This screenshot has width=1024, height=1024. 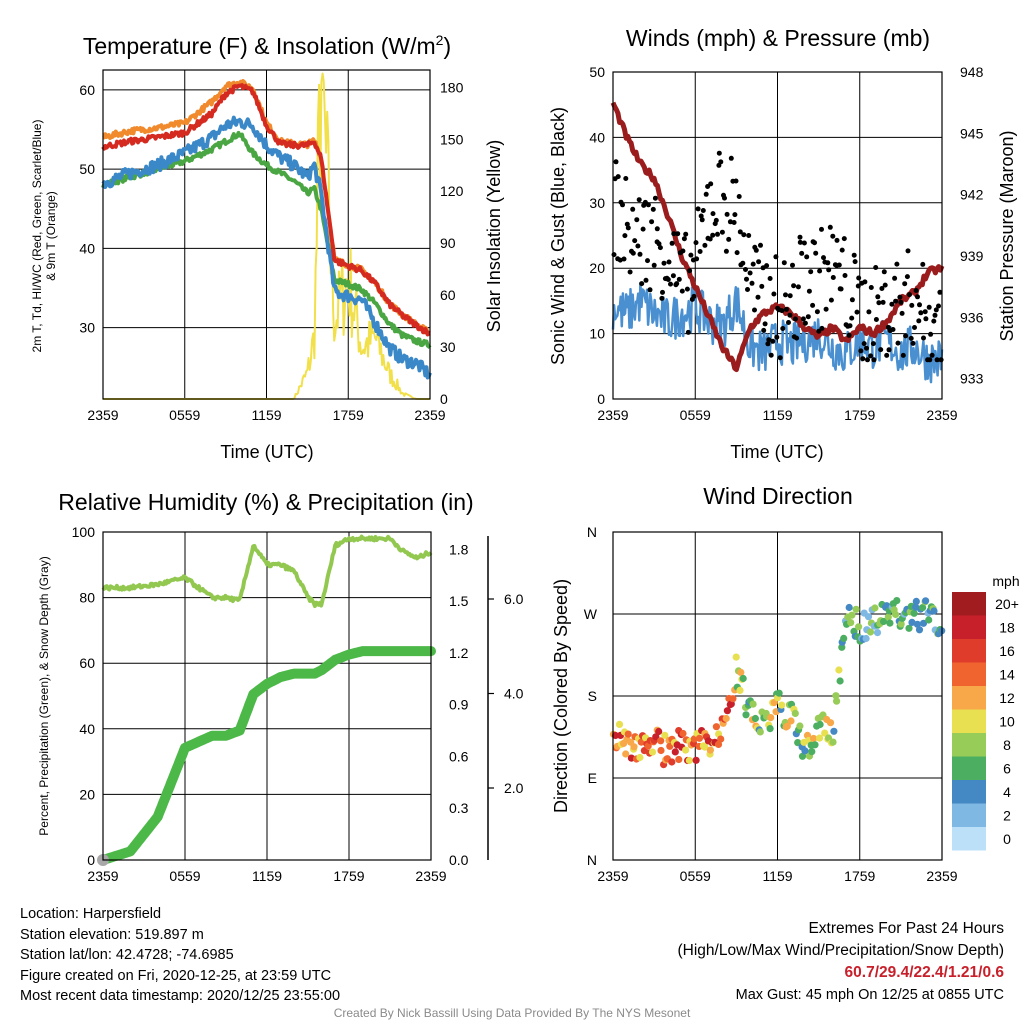 What do you see at coordinates (459, 549) in the screenshot?
I see `precip-y2-tick-label: 1.8` at bounding box center [459, 549].